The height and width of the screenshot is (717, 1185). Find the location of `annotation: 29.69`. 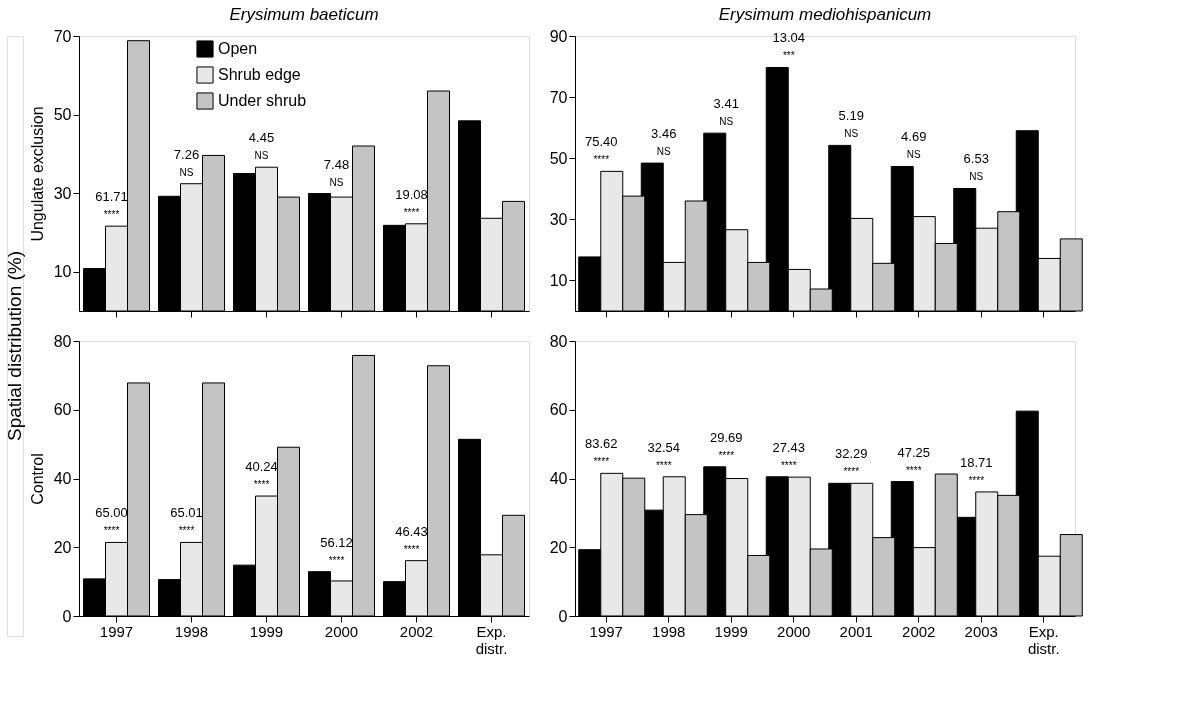

annotation: 29.69 is located at coordinates (726, 437).